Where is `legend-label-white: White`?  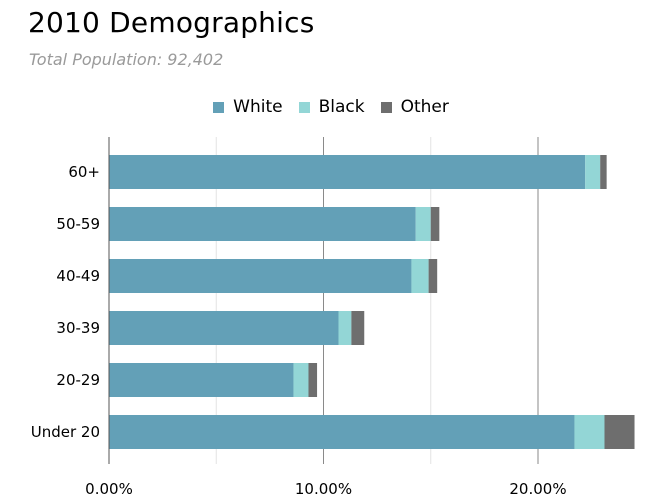
legend-label-white: White is located at coordinates (258, 107).